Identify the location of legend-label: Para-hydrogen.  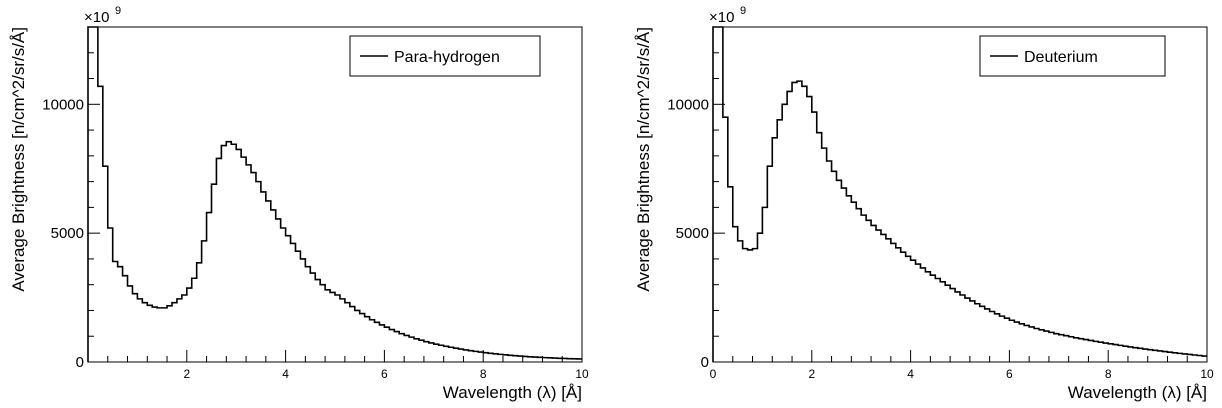
(447, 57).